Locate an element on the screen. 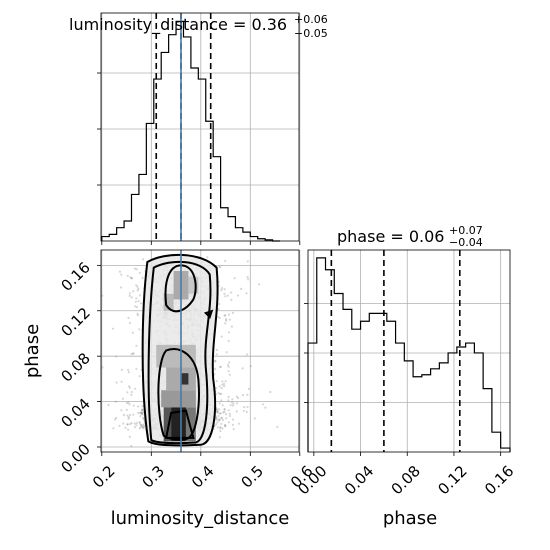 The image size is (550, 550). contour-core is located at coordinates (179, 424).